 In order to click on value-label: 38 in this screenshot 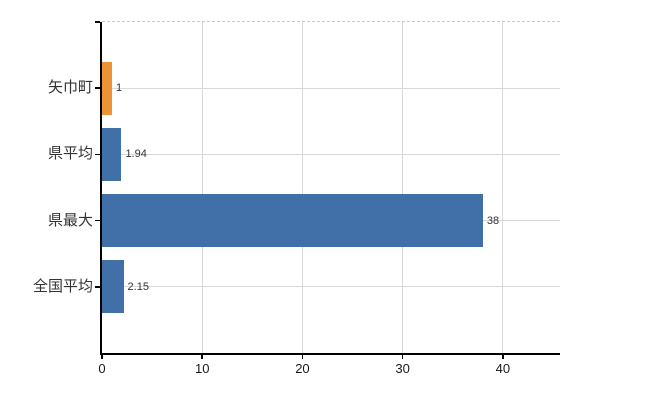, I will do `click(493, 220)`.